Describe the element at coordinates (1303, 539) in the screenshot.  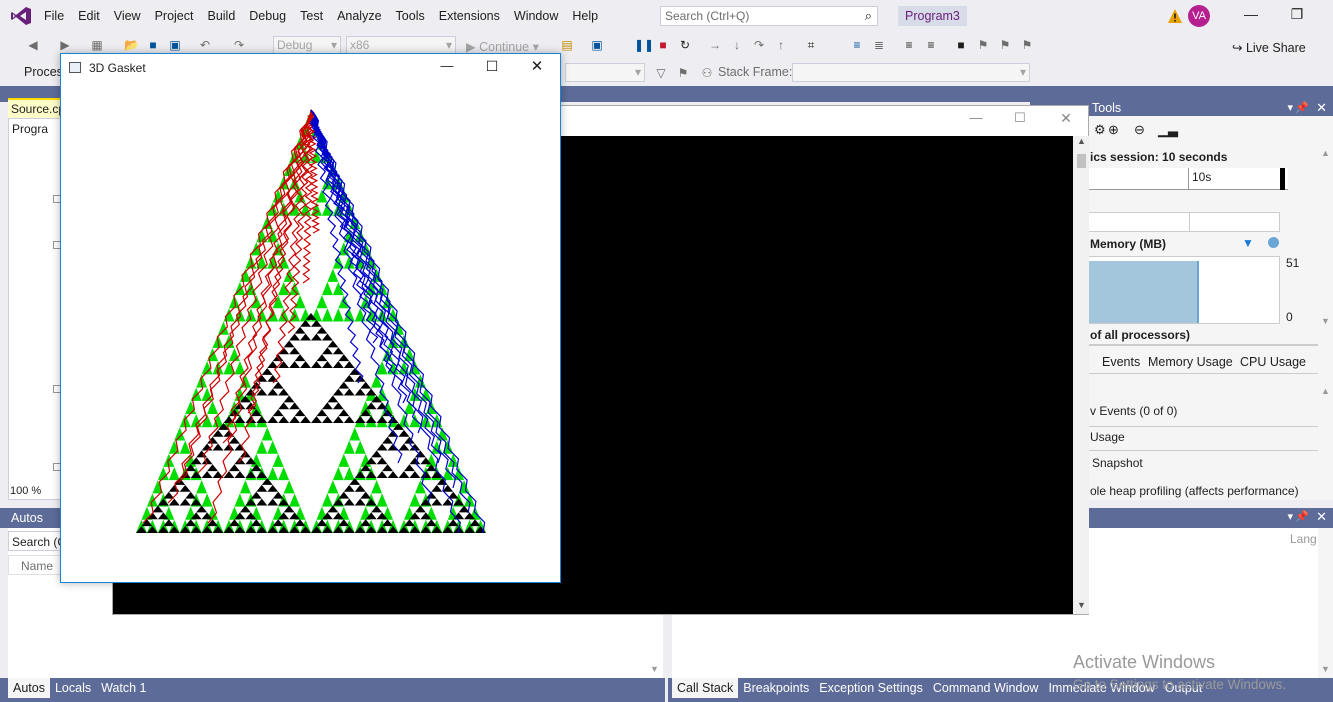
I see `language-column-header: Lang` at that location.